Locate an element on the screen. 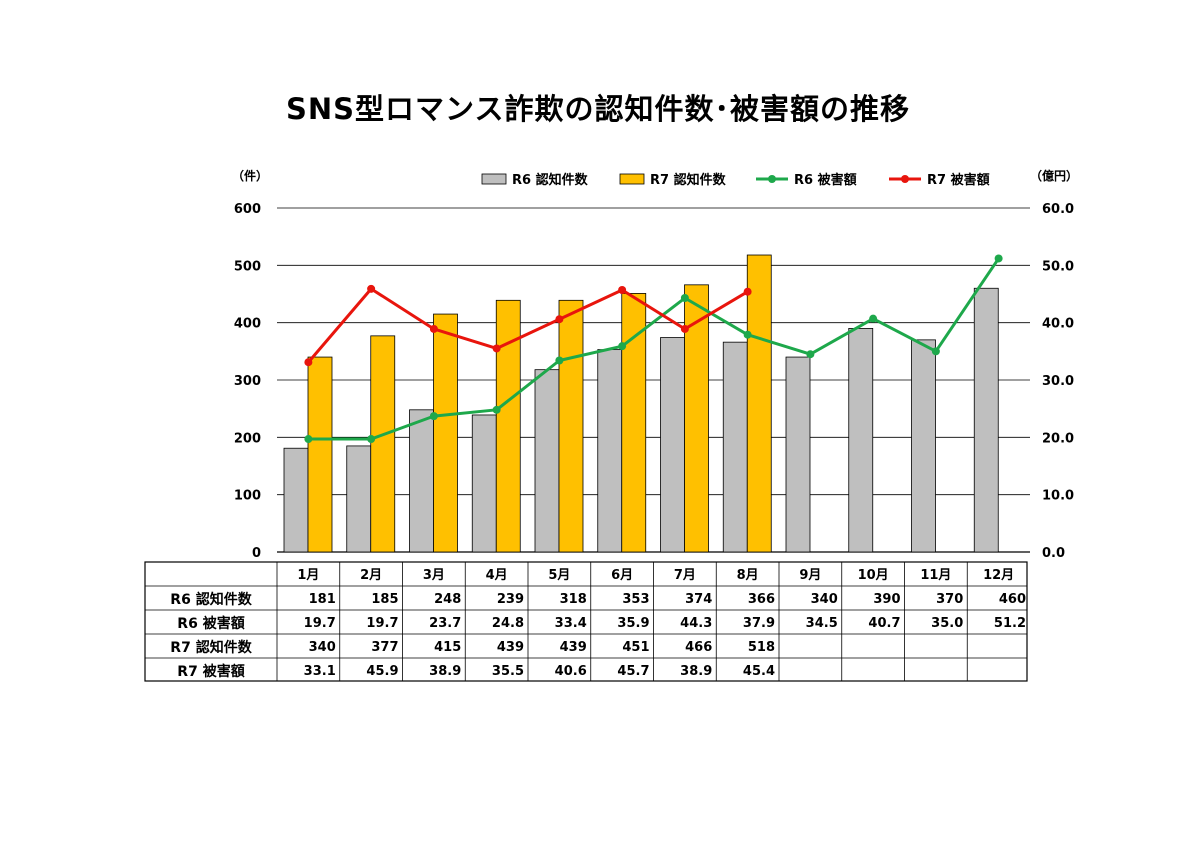  table-row-label: R7 認知件数 is located at coordinates (211, 647).